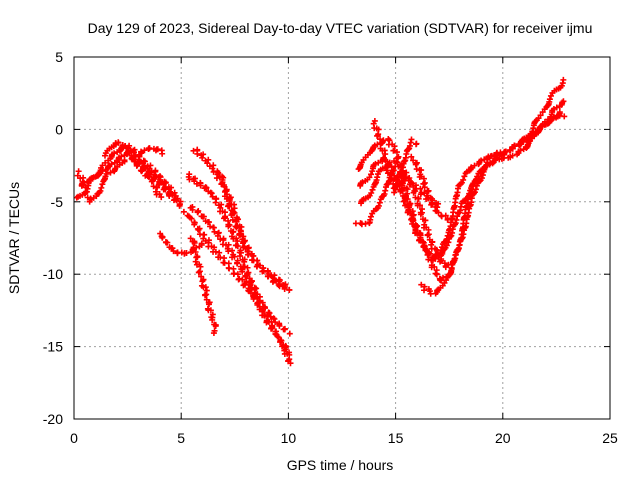 The width and height of the screenshot is (640, 480). What do you see at coordinates (340, 465) in the screenshot?
I see `x-axis-label: GPS time / hours` at bounding box center [340, 465].